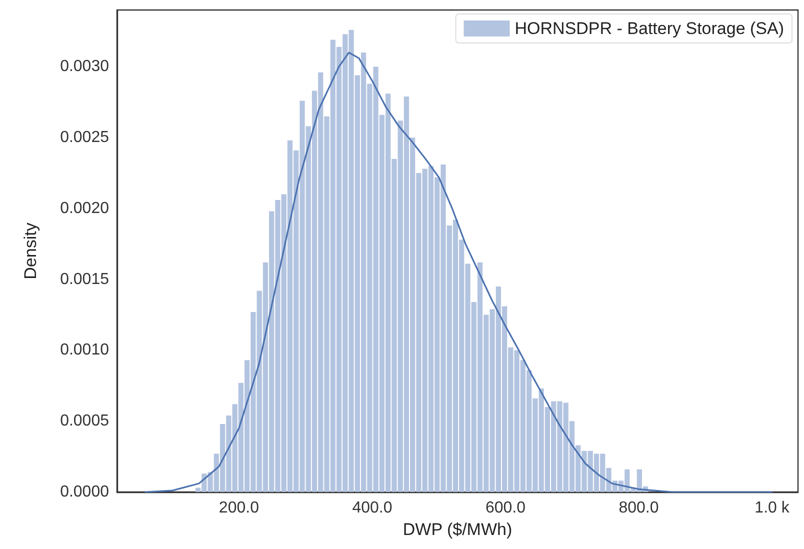  What do you see at coordinates (457, 529) in the screenshot?
I see `x-axis-title: DWP ($/MWh)` at bounding box center [457, 529].